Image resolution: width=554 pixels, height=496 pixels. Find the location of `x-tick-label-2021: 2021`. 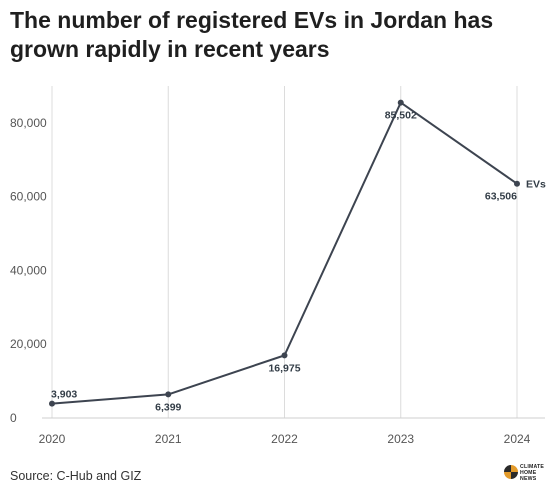

x-tick-label-2021: 2021 is located at coordinates (168, 439).